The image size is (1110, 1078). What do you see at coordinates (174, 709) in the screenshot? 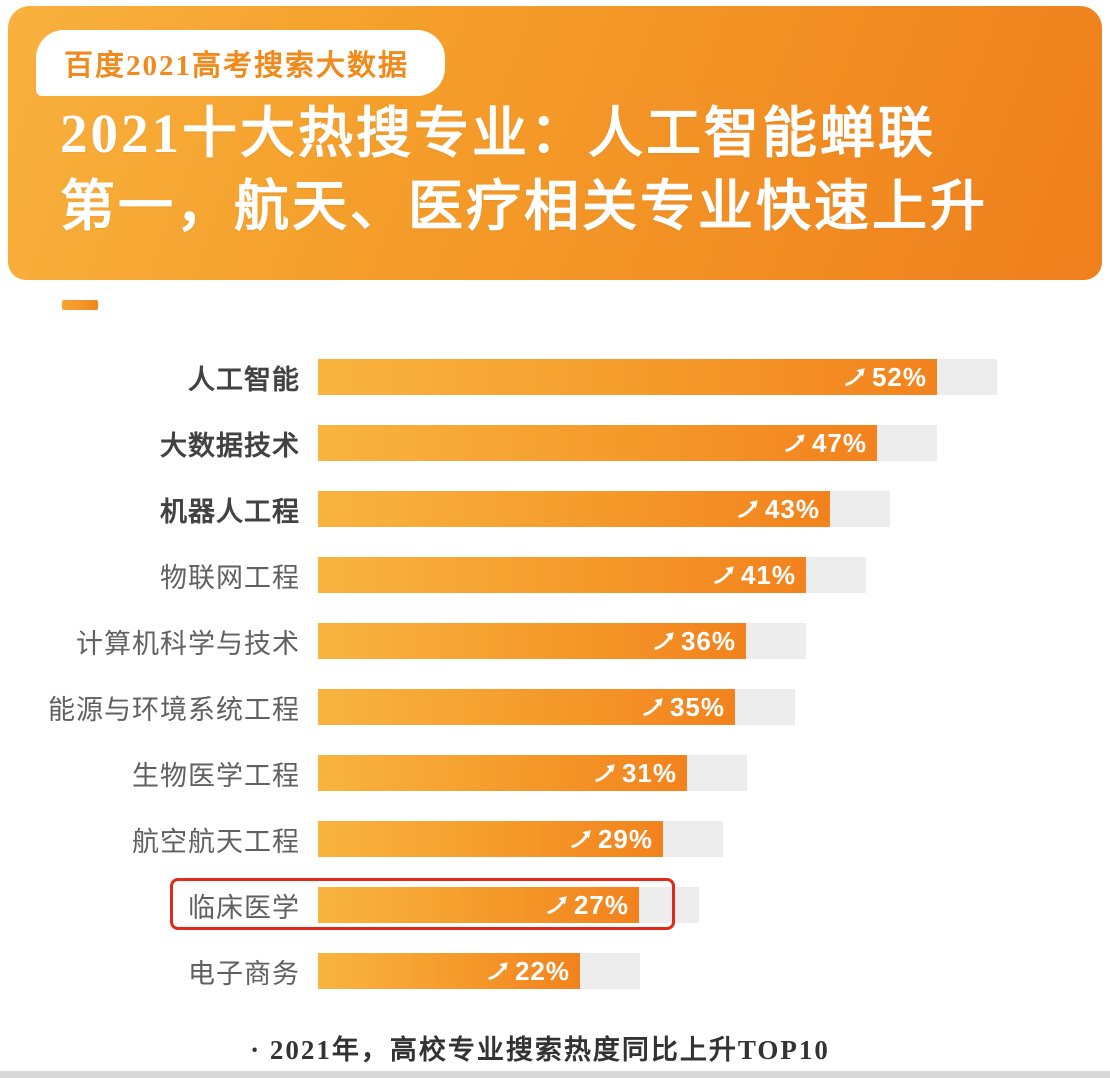
I see `bar-label: 能源与环境系统工程` at bounding box center [174, 709].